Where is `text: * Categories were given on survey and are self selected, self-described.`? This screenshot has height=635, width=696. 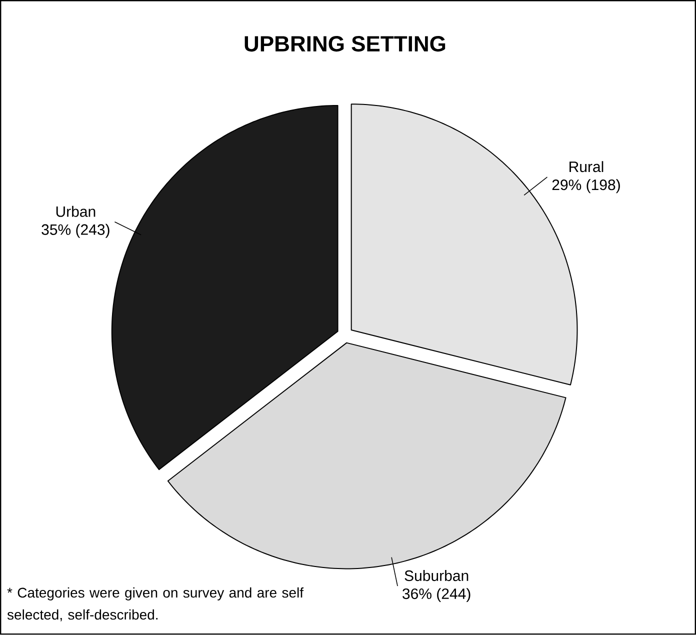
text: * Categories were given on survey and are self selected, self-described. is located at coordinates (155, 605).